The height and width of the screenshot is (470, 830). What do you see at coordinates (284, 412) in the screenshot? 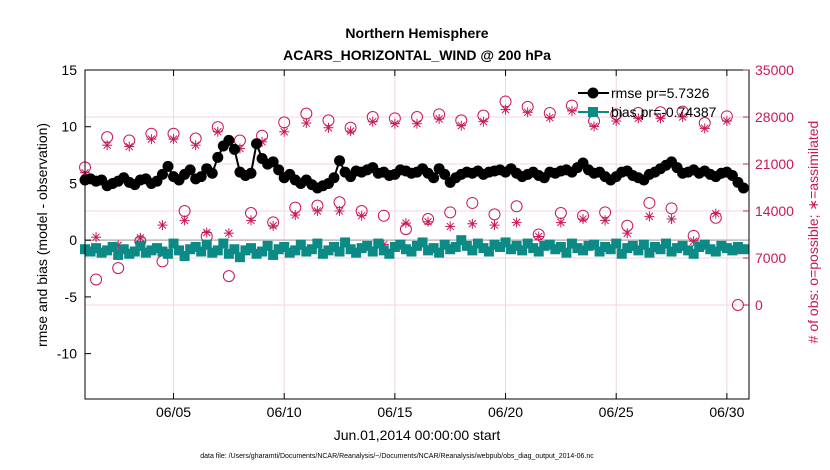
I see `x-tick-label: 06/10` at bounding box center [284, 412].